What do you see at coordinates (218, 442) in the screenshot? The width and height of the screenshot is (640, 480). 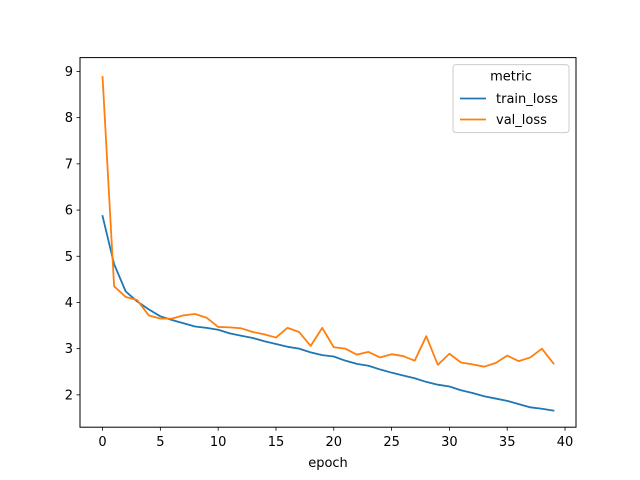 I see `x-tick-label: 10` at bounding box center [218, 442].